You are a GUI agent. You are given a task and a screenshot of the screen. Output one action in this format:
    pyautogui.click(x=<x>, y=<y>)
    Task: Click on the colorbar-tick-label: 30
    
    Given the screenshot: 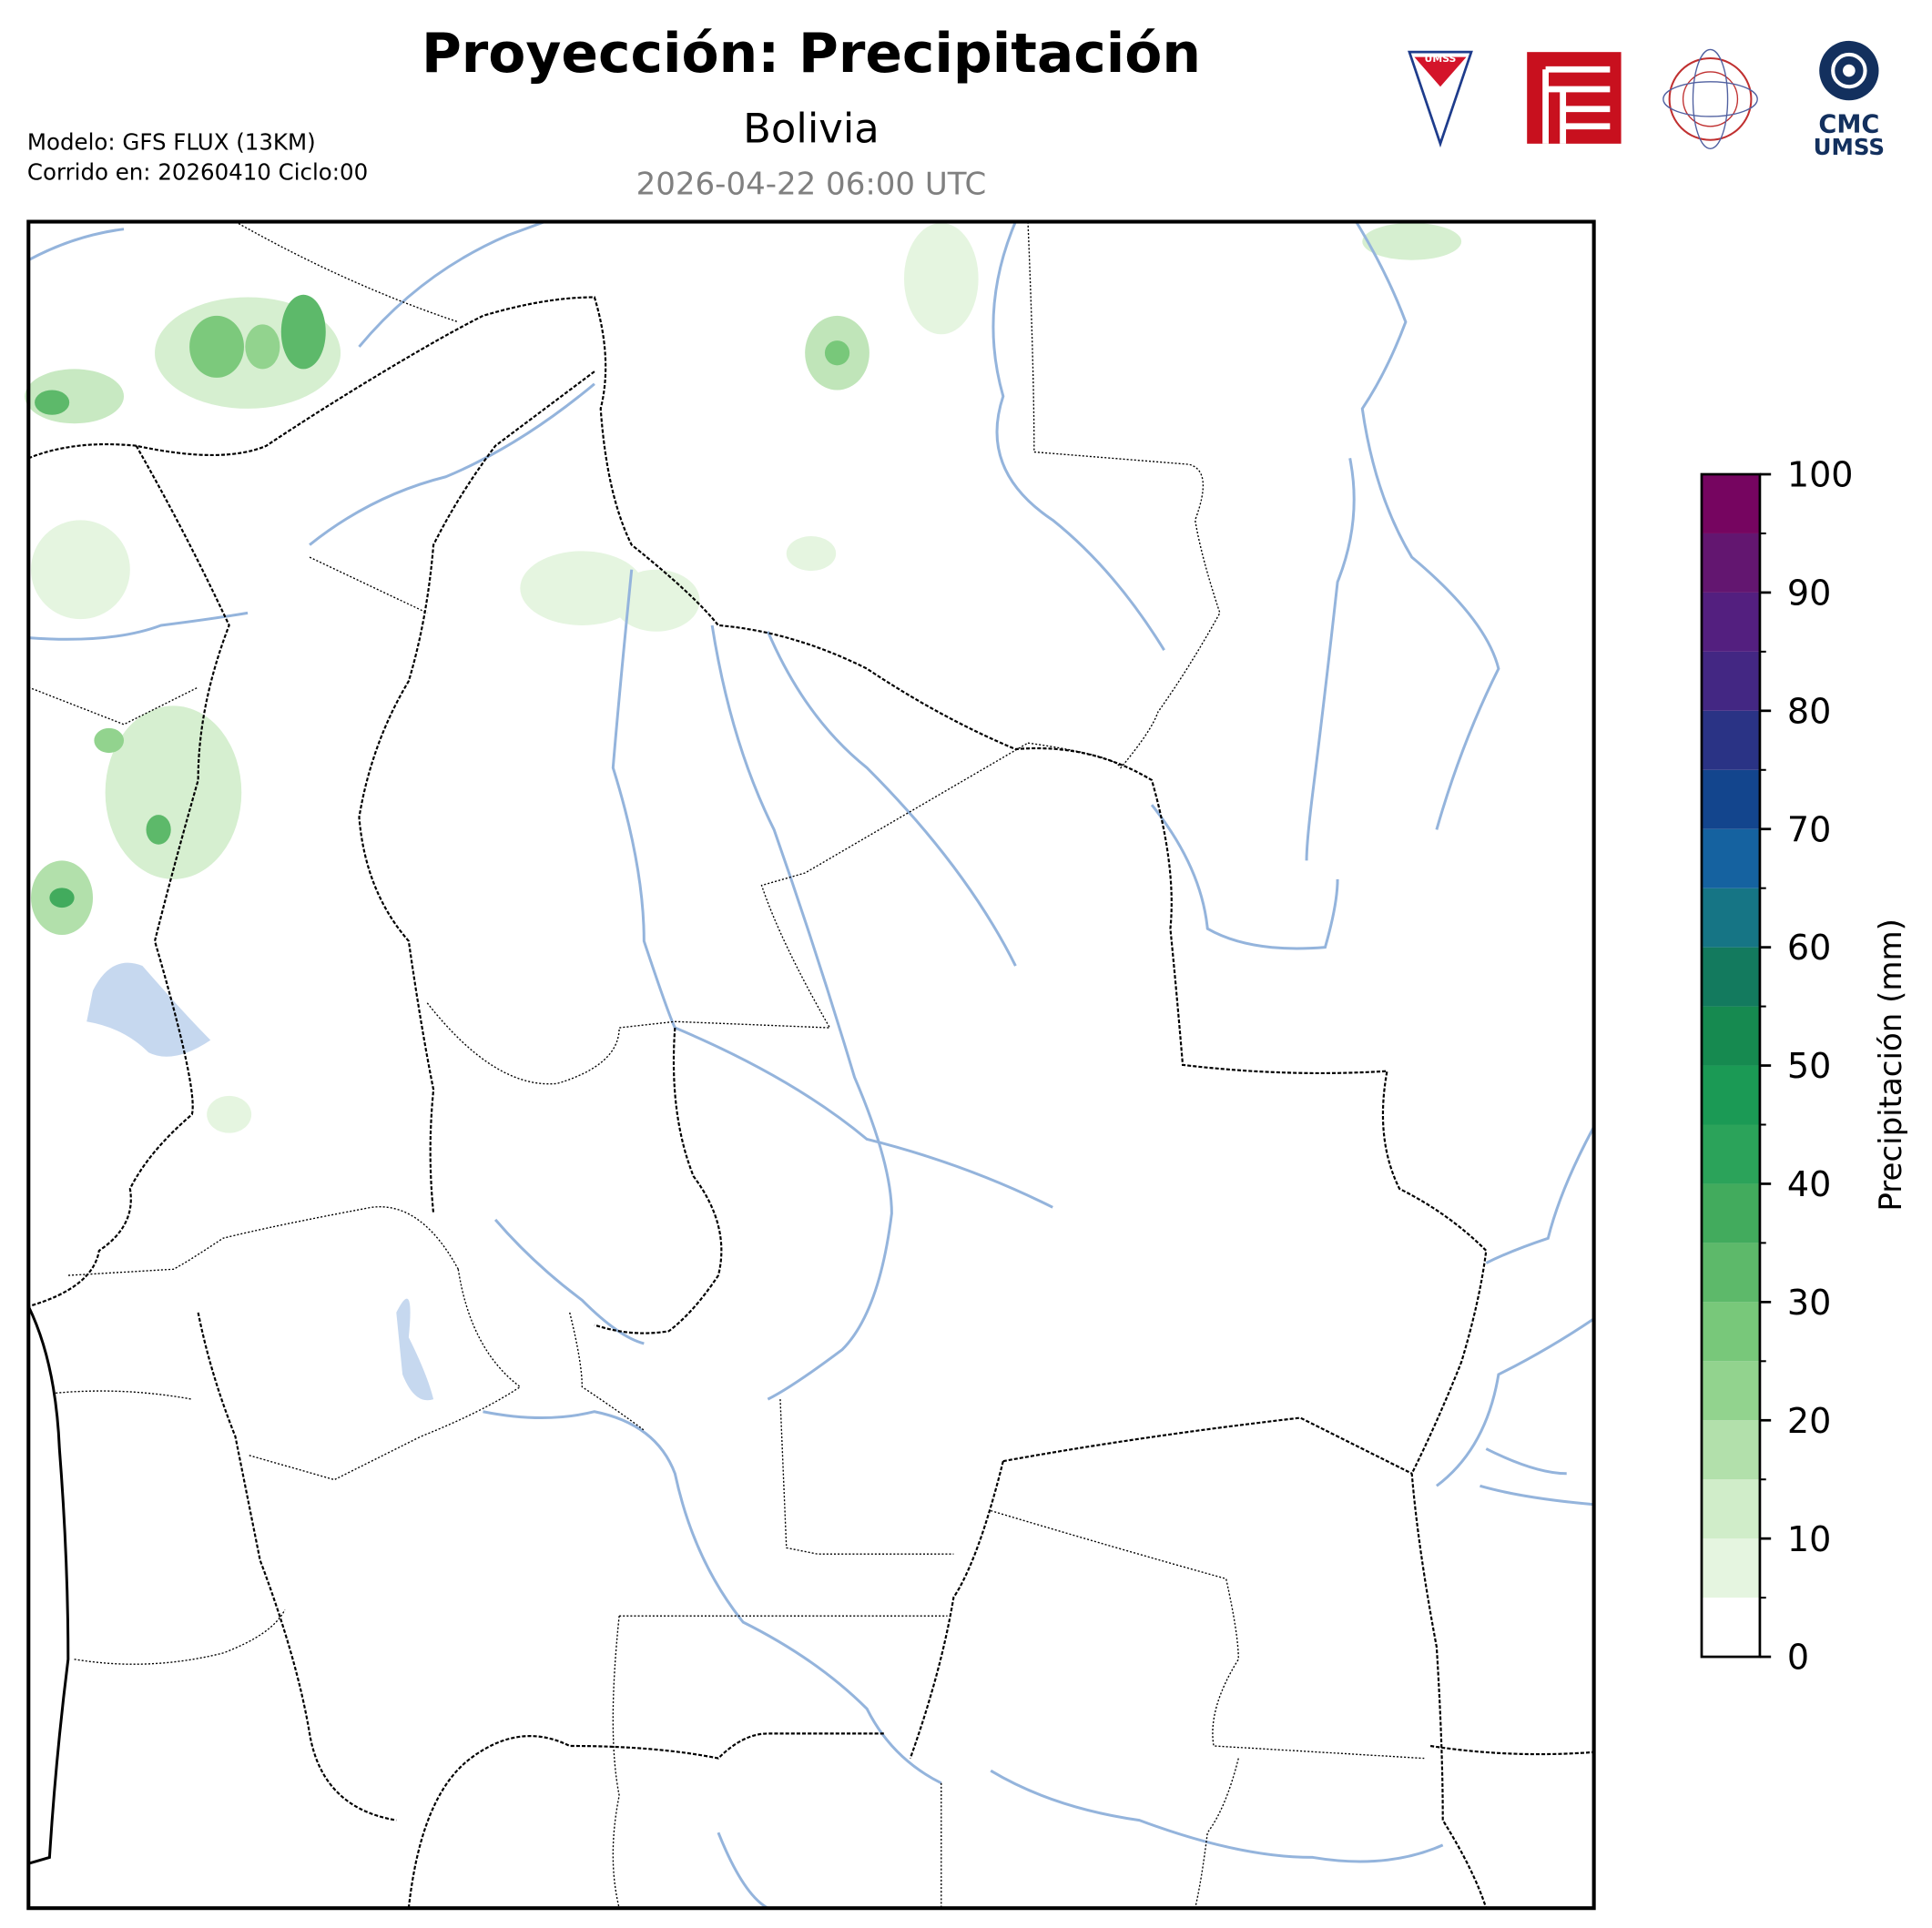 What is the action you would take?
    pyautogui.click(x=1809, y=1303)
    